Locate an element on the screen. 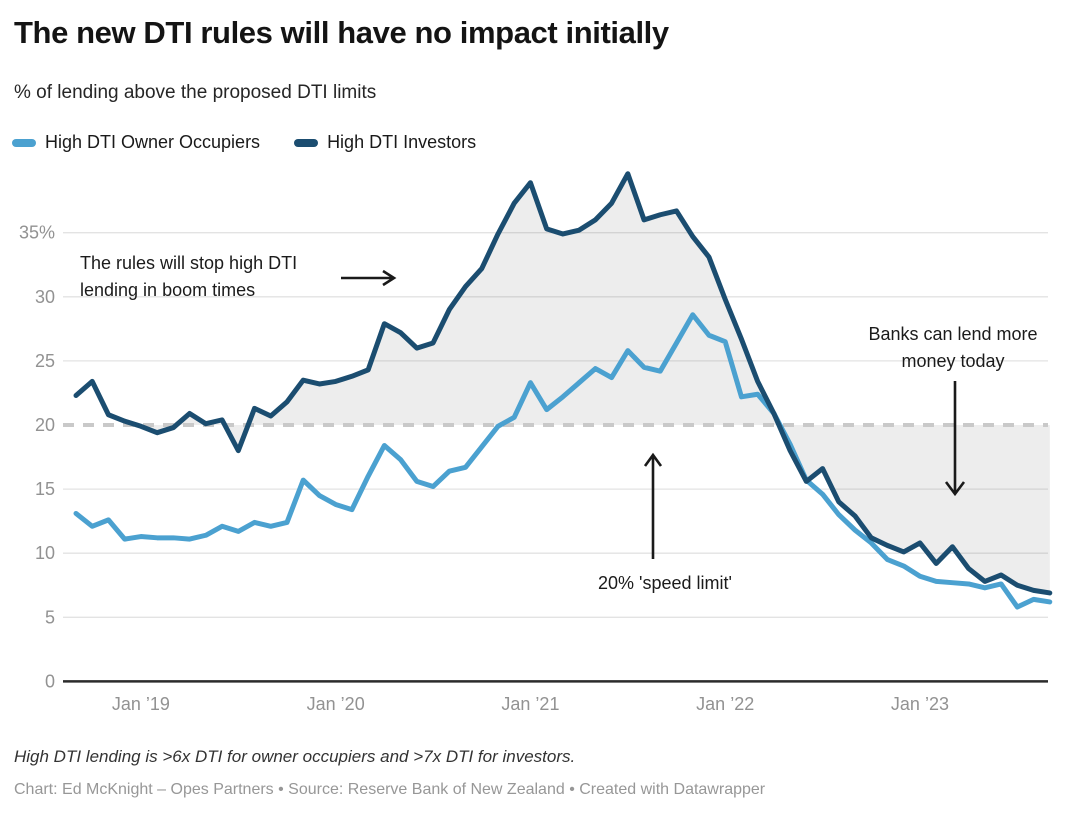 The height and width of the screenshot is (822, 1080). legend-item-owner-occupiers: High DTI Owner Occupiers is located at coordinates (136, 142).